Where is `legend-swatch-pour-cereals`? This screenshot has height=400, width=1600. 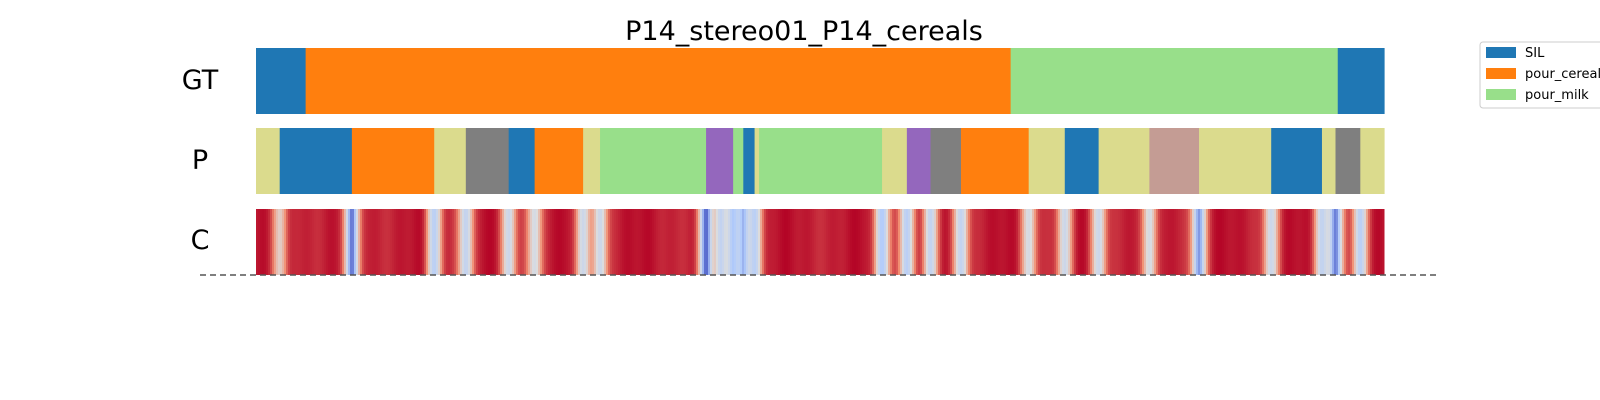
legend-swatch-pour-cereals is located at coordinates (1501, 73).